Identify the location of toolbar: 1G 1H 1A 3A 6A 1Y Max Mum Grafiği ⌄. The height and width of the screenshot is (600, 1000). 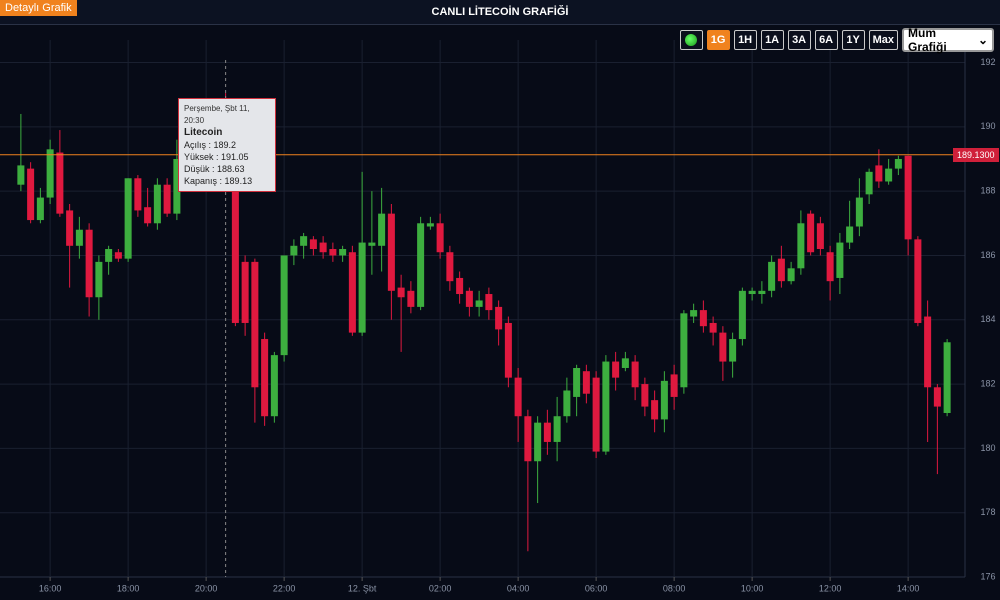
(836, 40).